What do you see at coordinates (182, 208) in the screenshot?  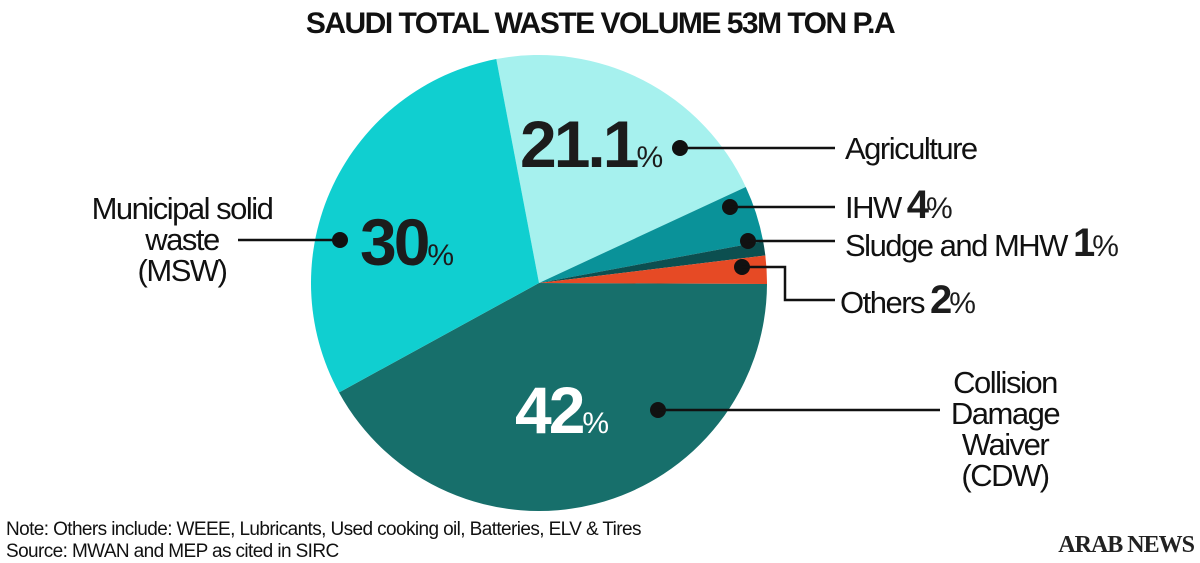 I see `svg-text: Municipal solid` at bounding box center [182, 208].